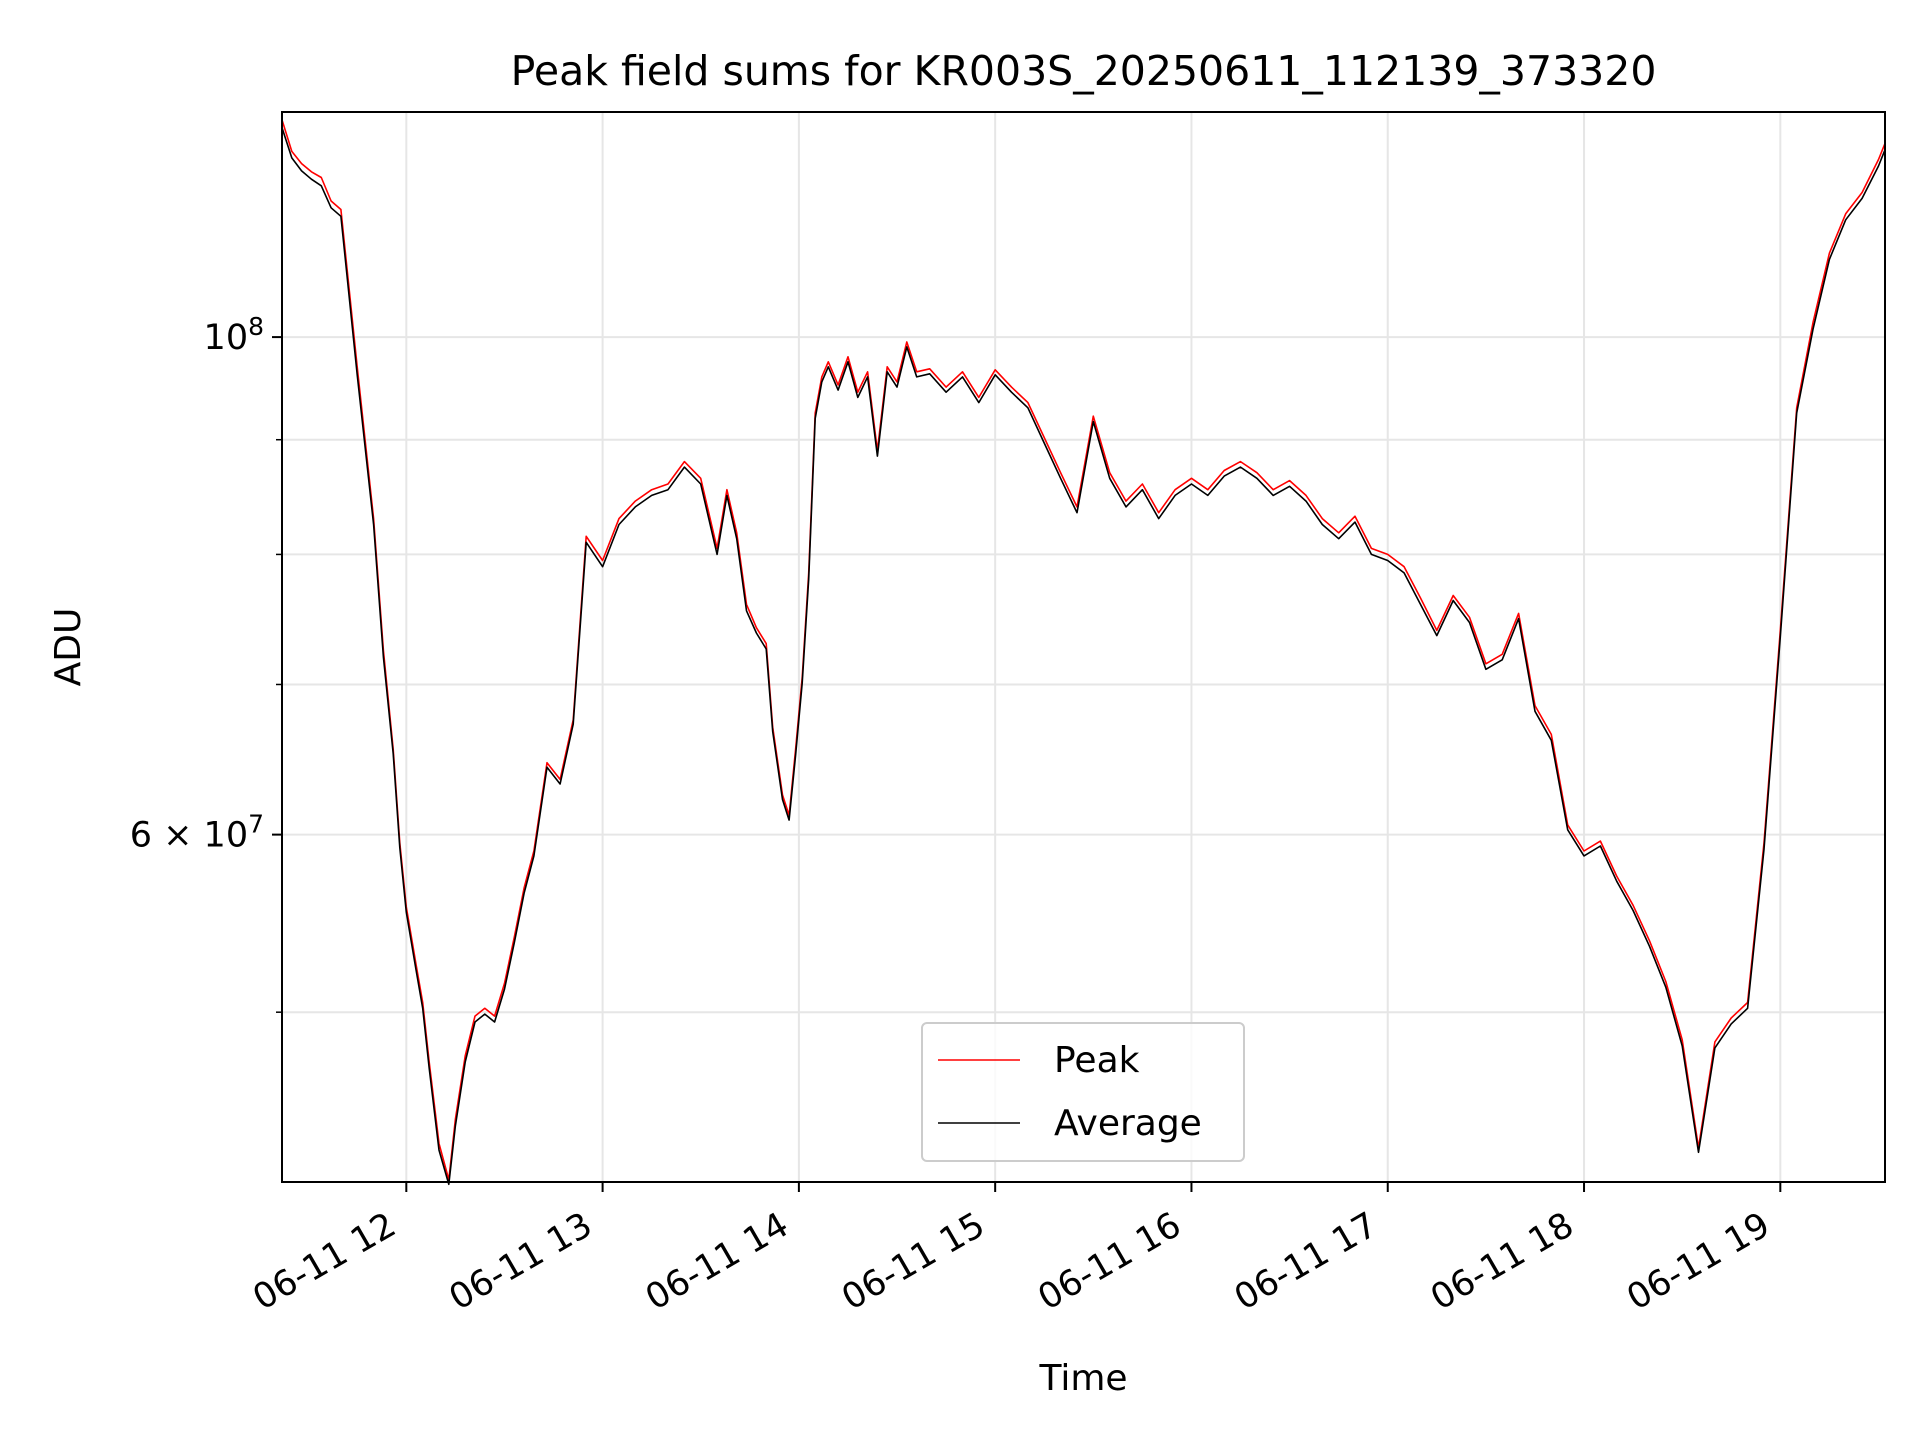 The image size is (1920, 1440). I want to click on legend-box, so click(1083, 1092).